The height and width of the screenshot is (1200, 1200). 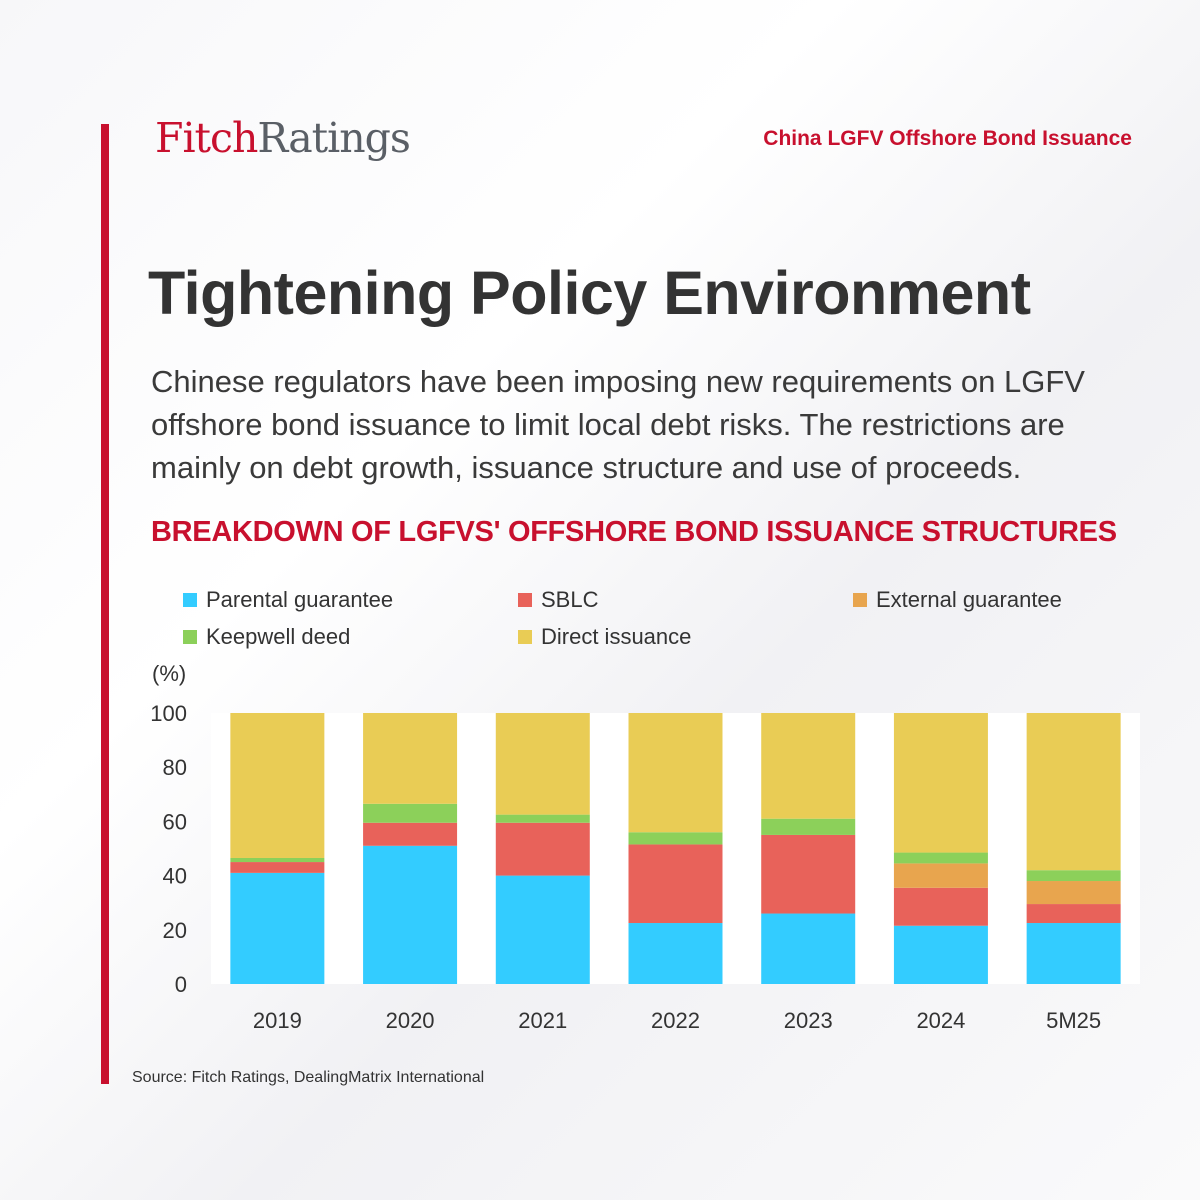 What do you see at coordinates (542, 764) in the screenshot?
I see `bar-direct-issuance-2021` at bounding box center [542, 764].